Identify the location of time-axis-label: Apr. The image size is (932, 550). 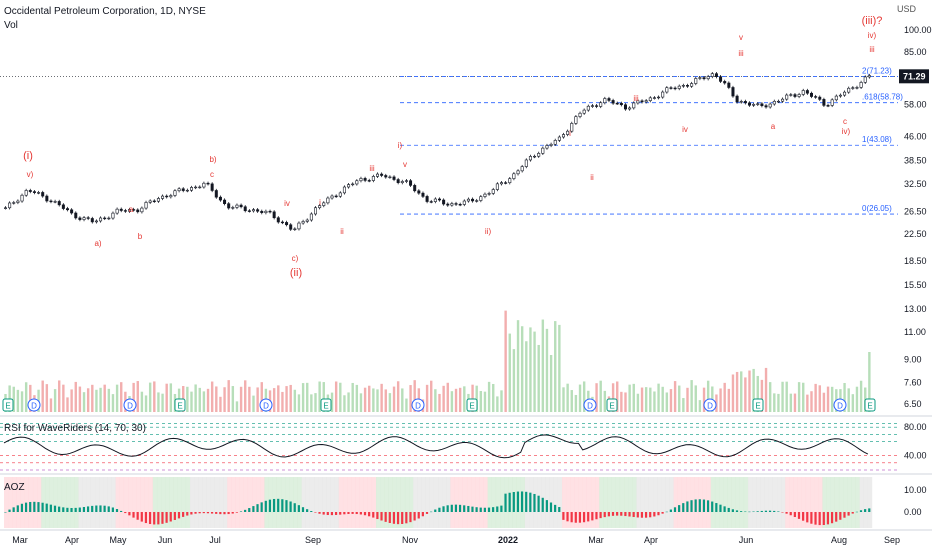
(651, 540).